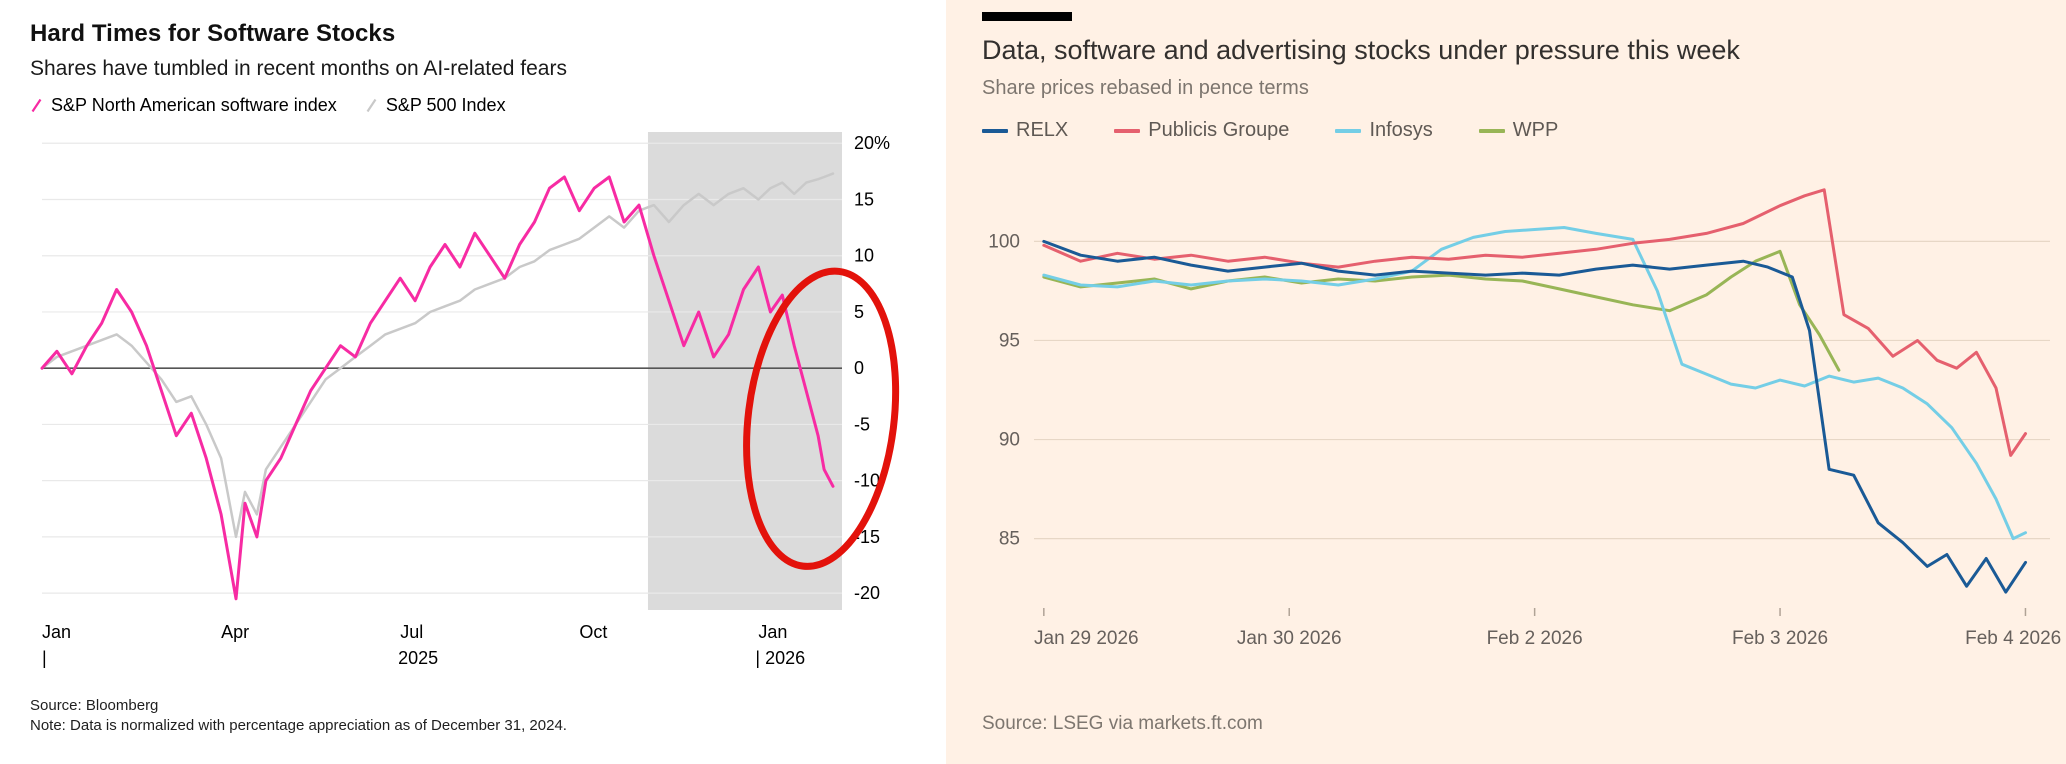  Describe the element at coordinates (235, 632) in the screenshot. I see `svg-text: Apr` at that location.